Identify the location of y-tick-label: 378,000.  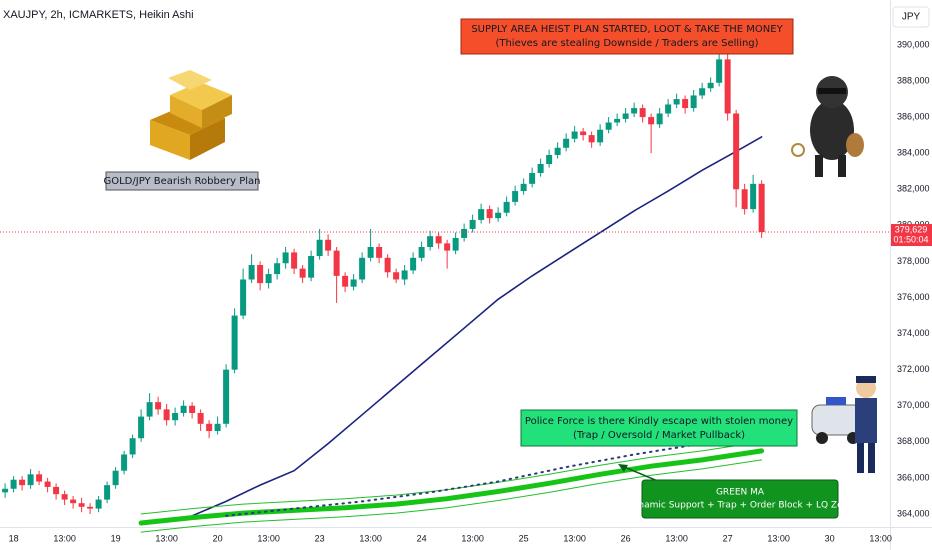
(913, 261).